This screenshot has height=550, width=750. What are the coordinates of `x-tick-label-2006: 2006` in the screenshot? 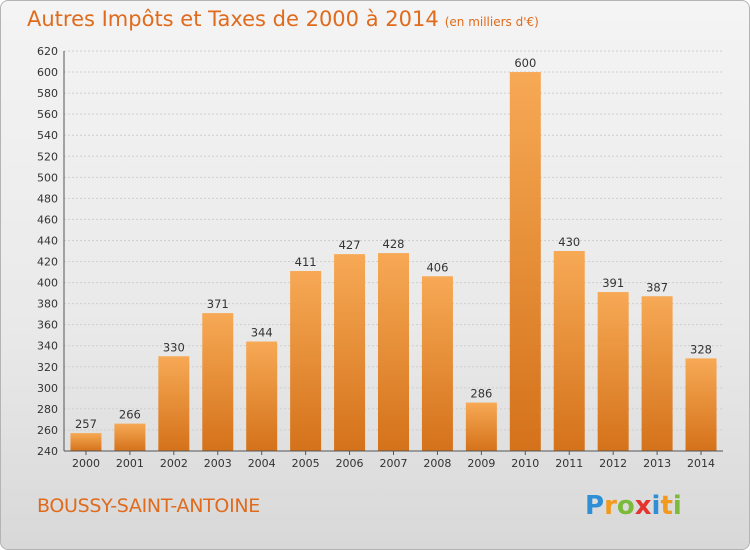 It's located at (350, 463).